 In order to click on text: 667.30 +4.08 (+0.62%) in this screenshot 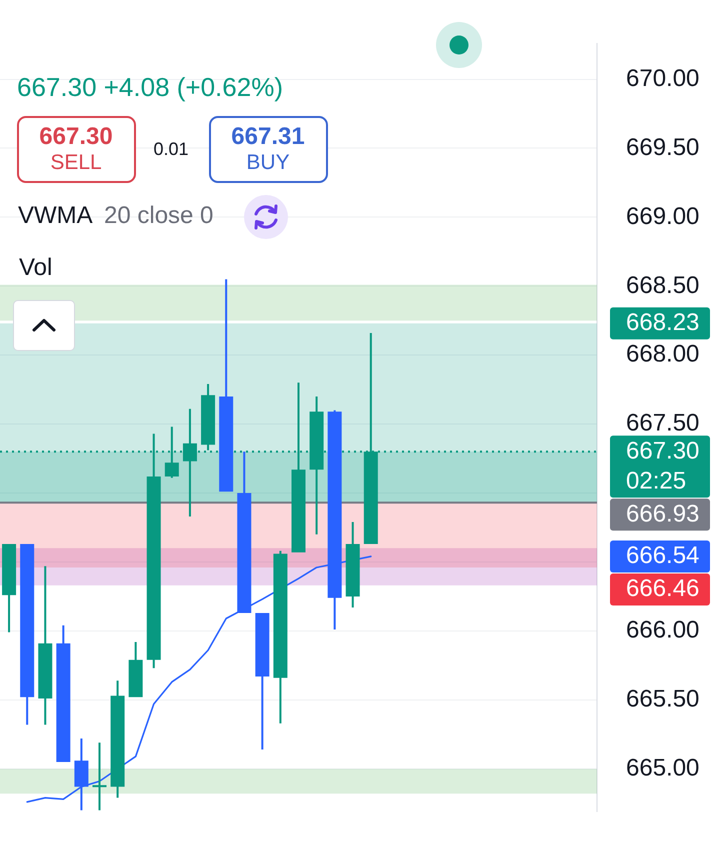, I will do `click(150, 88)`.